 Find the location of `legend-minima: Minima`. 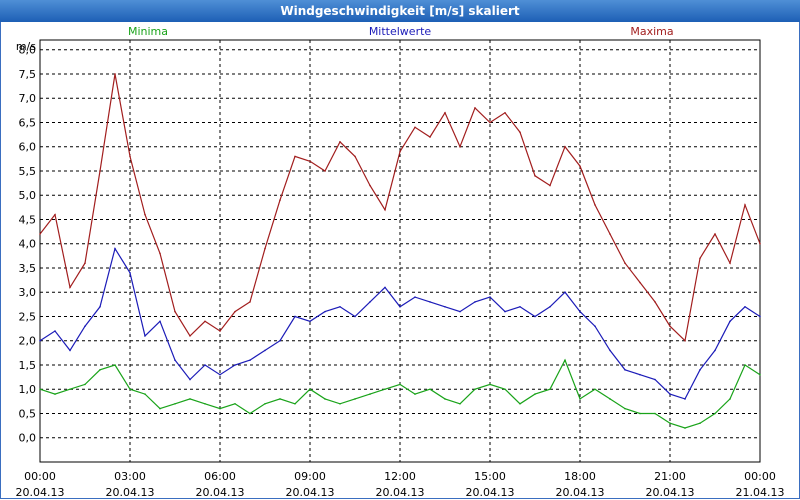

legend-minima: Minima is located at coordinates (148, 31).